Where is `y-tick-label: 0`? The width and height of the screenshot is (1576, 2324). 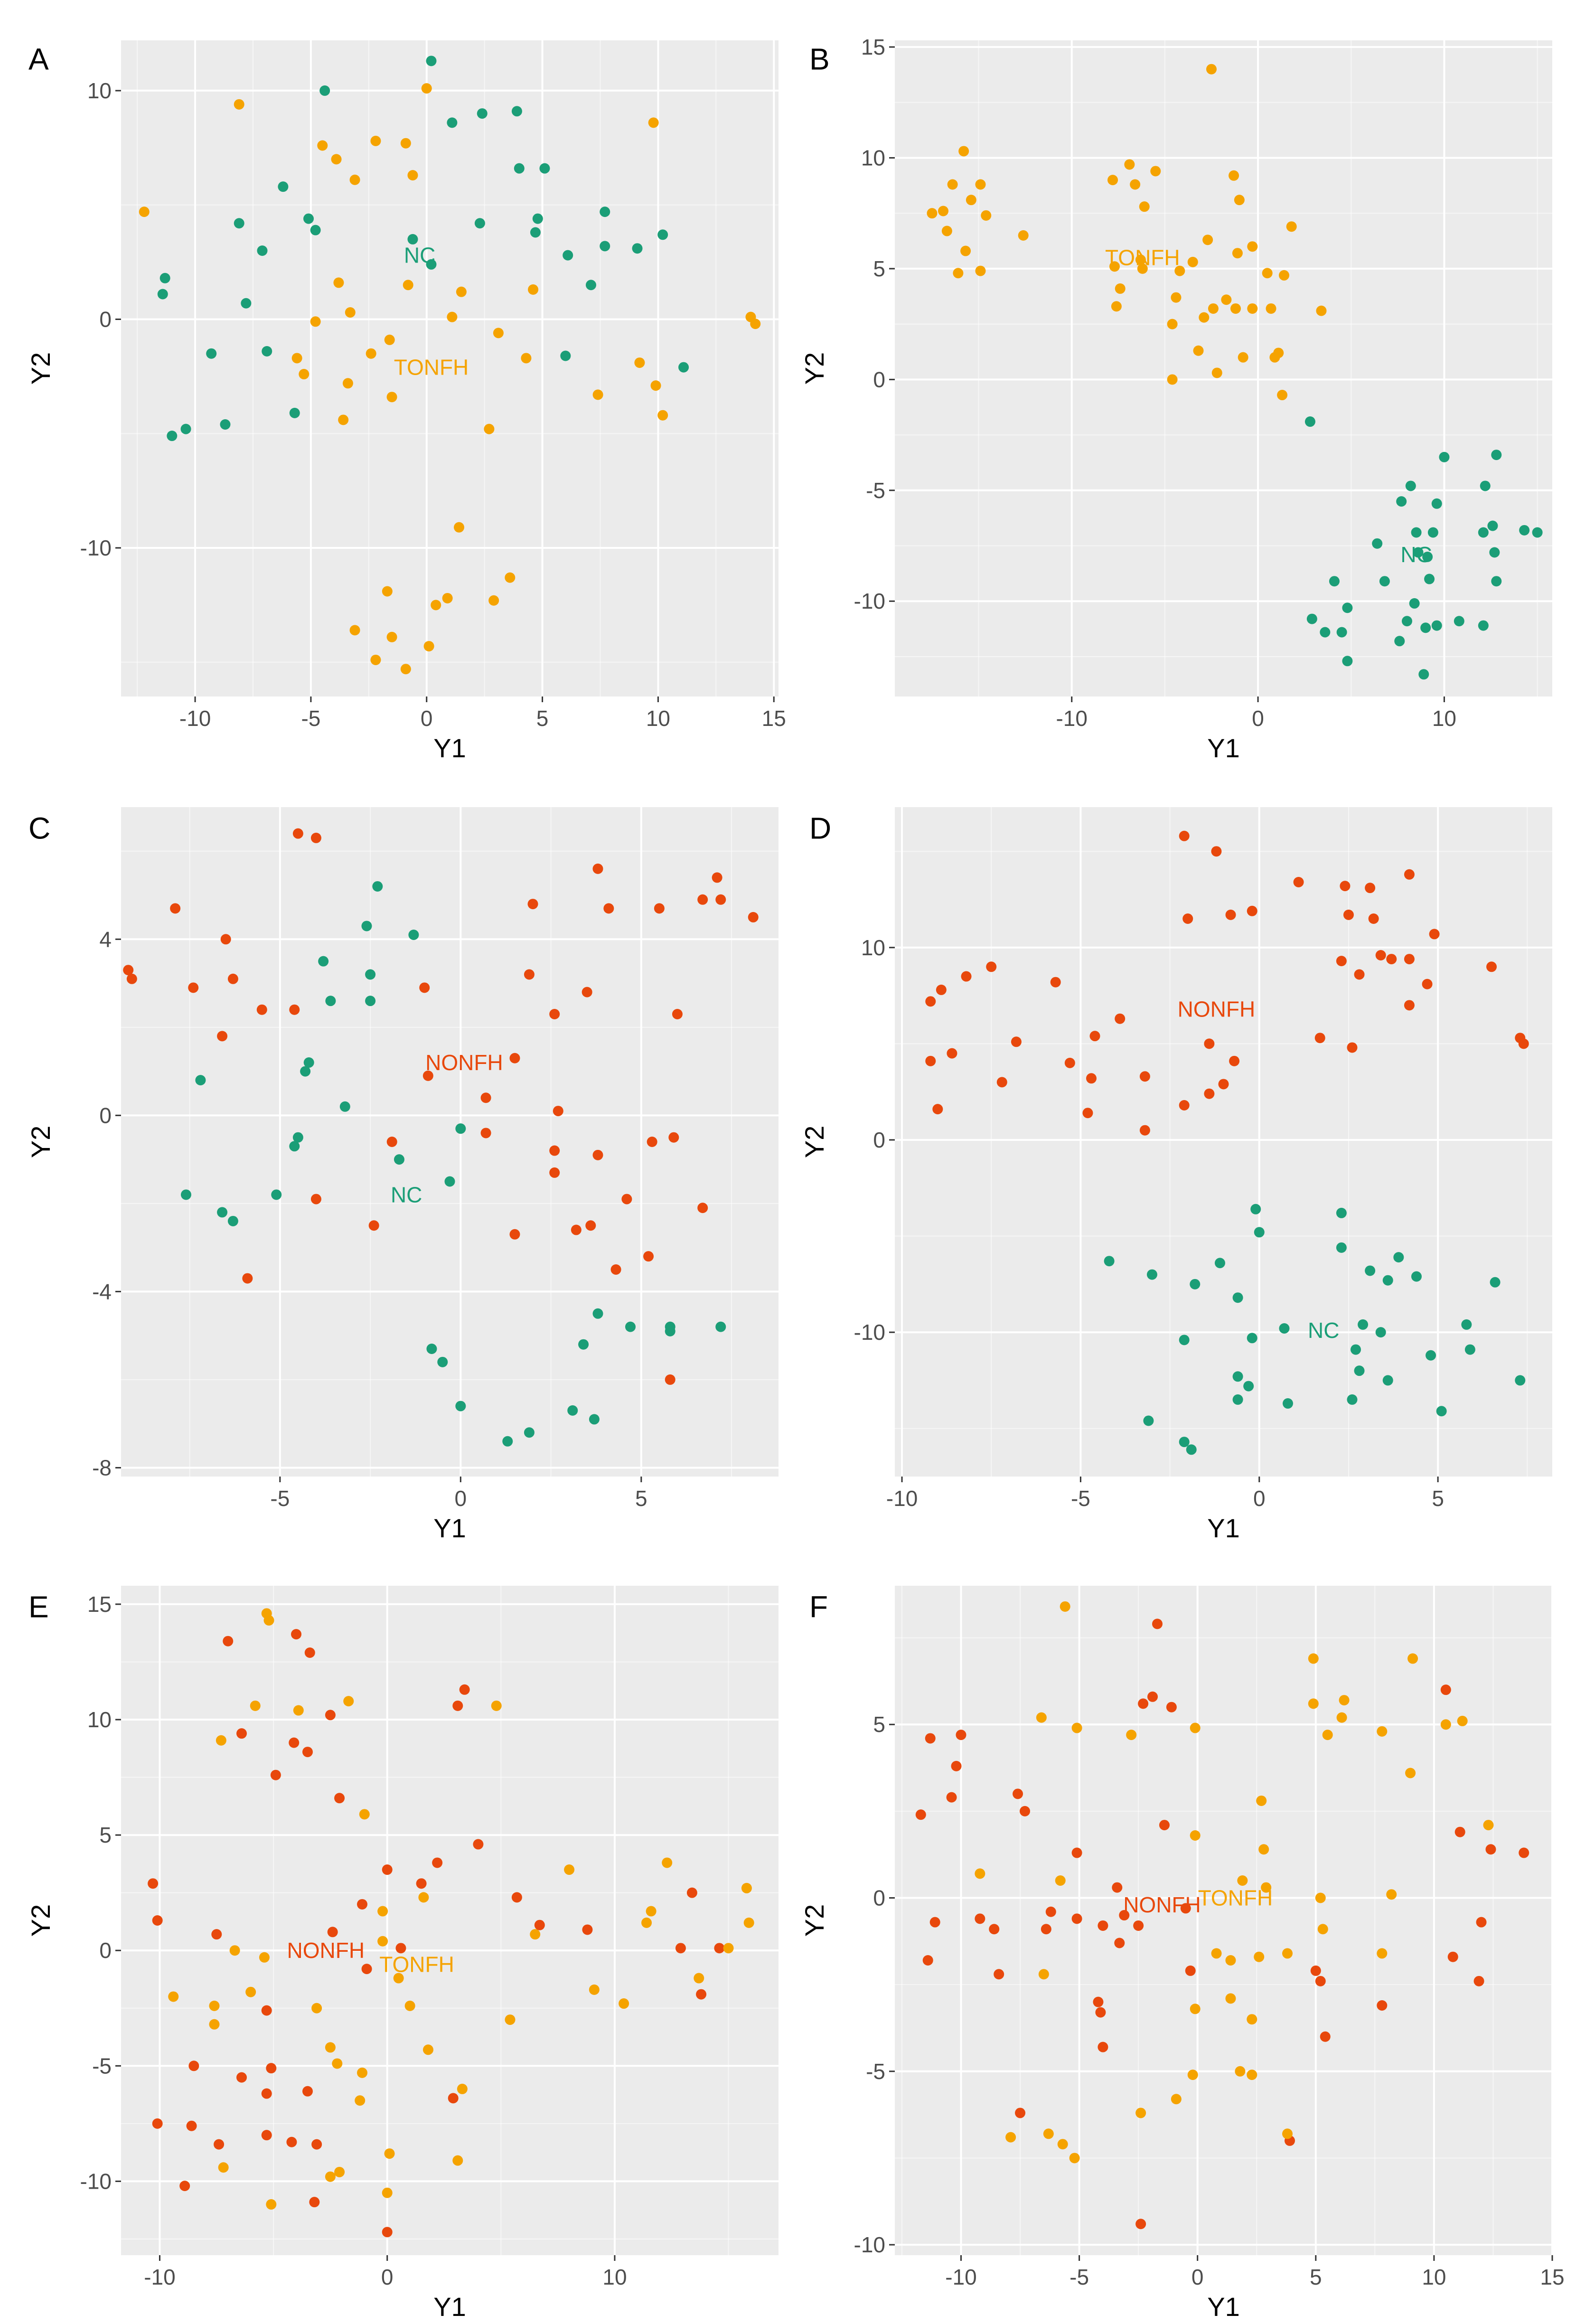
y-tick-label: 0 is located at coordinates (879, 1898).